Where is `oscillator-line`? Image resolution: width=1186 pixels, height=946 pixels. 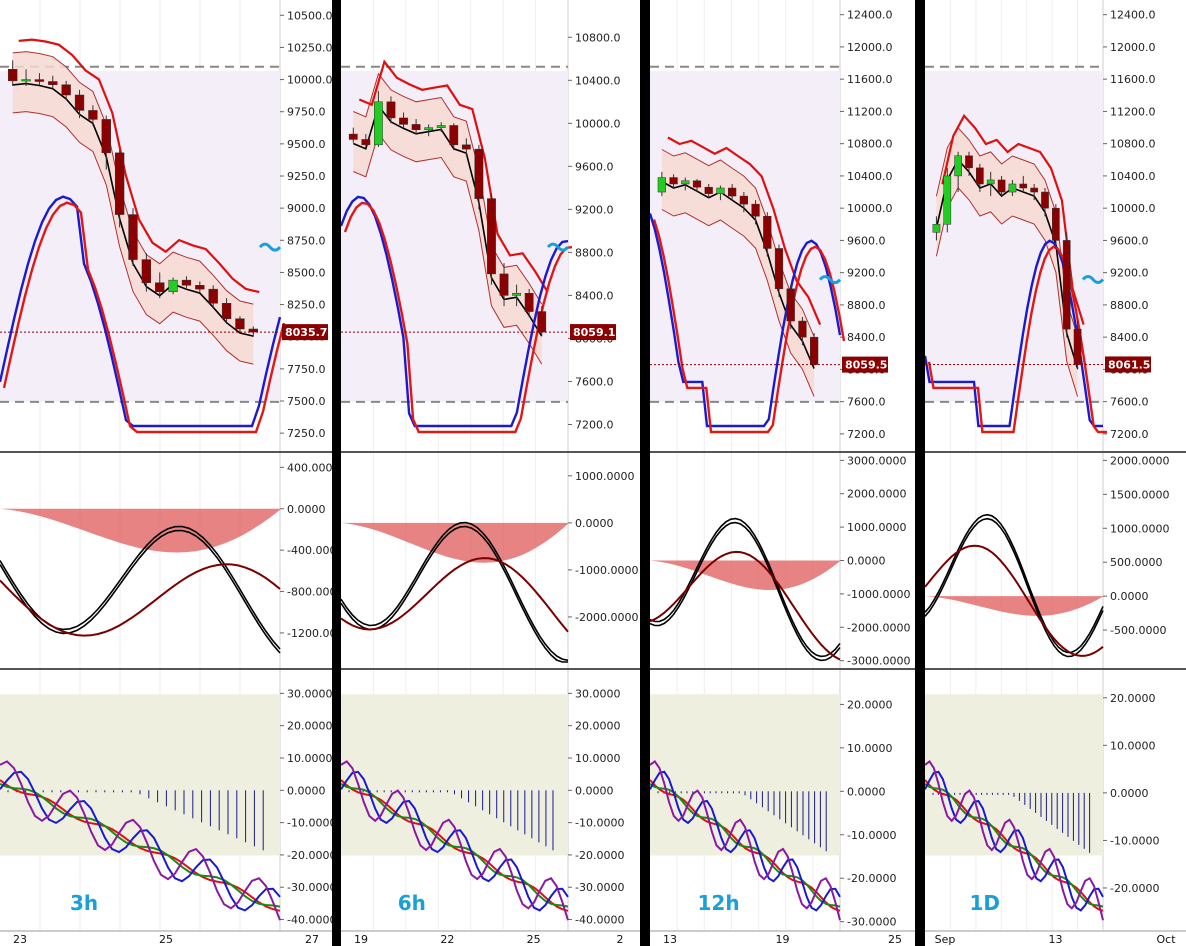 oscillator-line is located at coordinates (1014, 840).